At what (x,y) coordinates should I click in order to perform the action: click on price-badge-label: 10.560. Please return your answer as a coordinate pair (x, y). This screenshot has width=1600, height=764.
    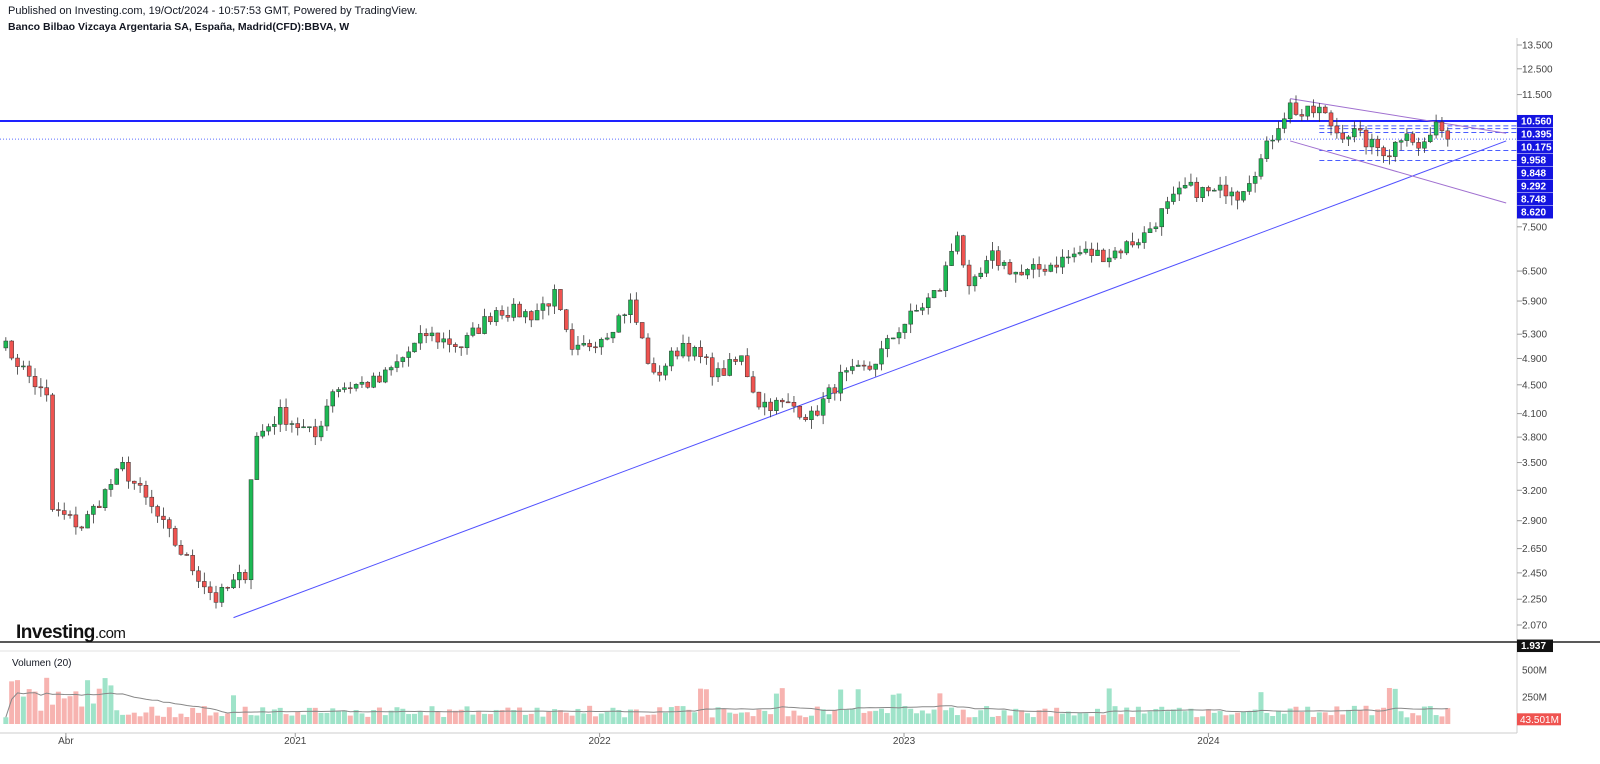
    Looking at the image, I should click on (1536, 121).